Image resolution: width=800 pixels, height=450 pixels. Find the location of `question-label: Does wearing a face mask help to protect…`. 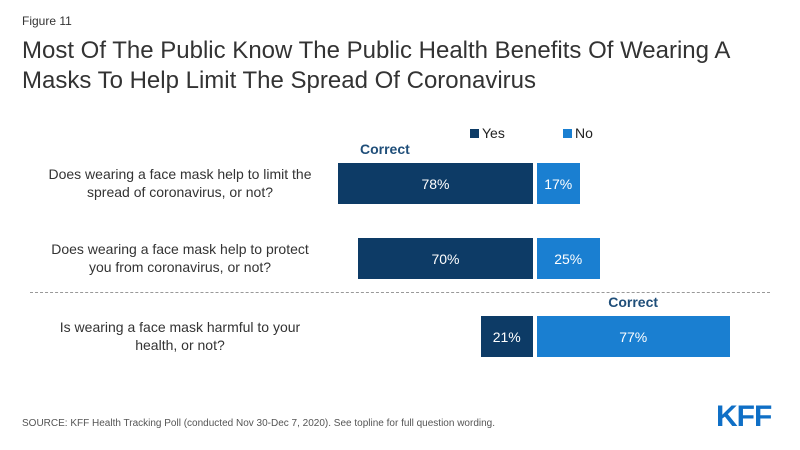

question-label: Does wearing a face mask help to protect… is located at coordinates (180, 258).